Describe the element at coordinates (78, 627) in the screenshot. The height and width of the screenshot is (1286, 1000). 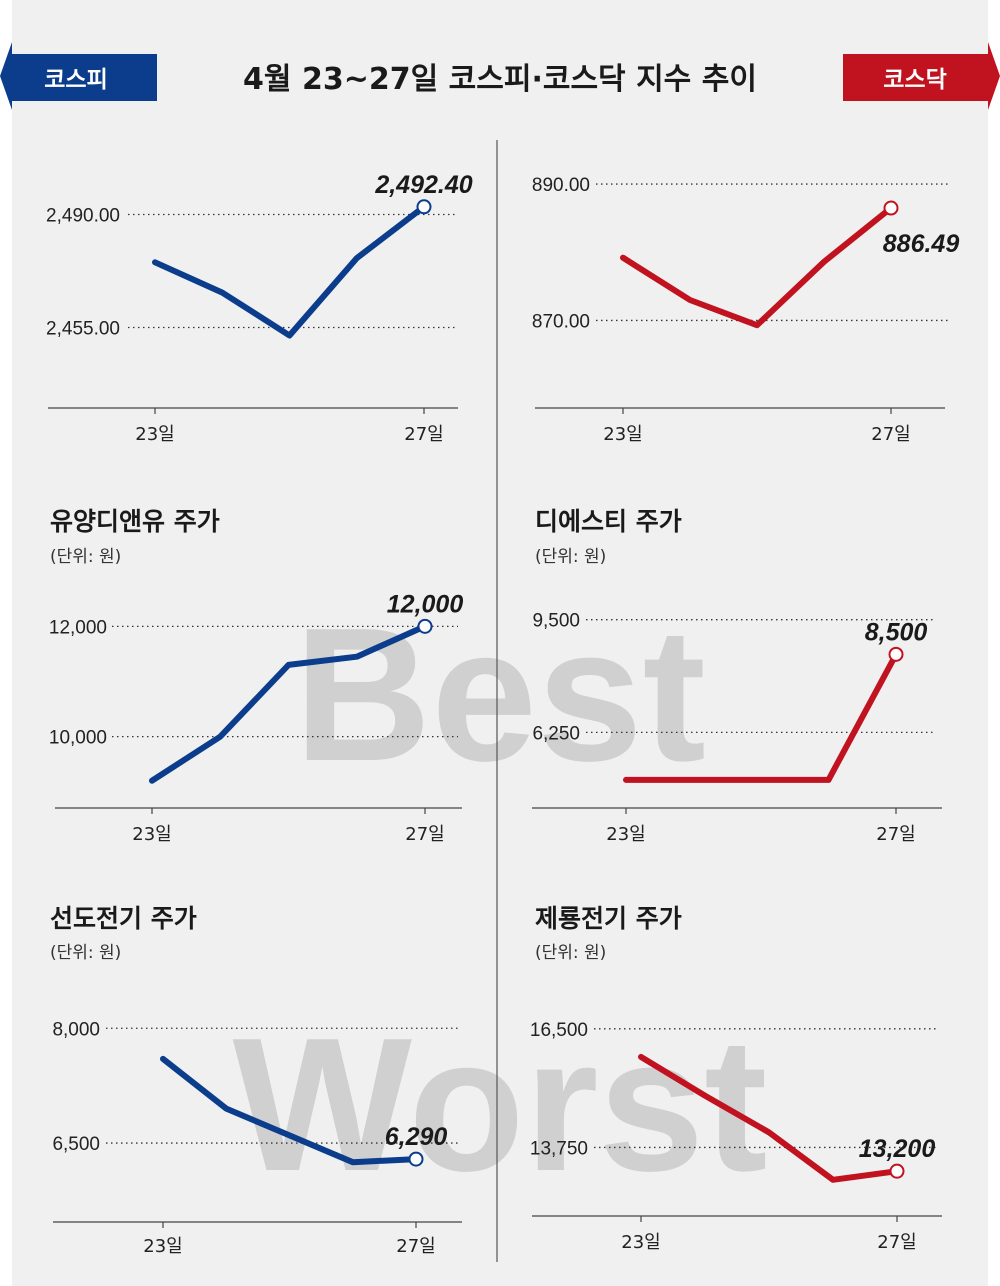
I see `y-tick-label: 12,000` at that location.